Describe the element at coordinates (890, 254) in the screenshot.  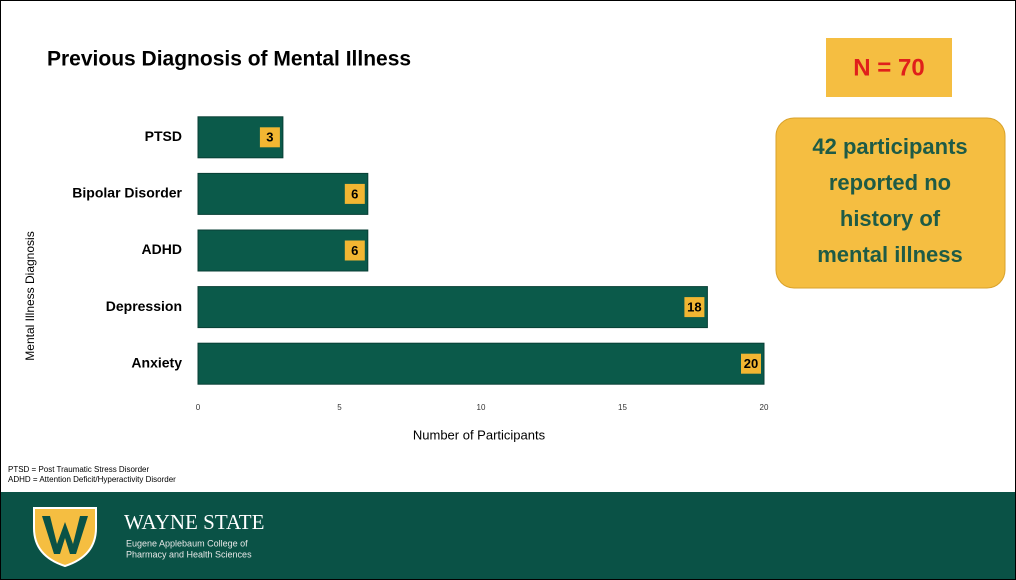
I see `callout-line: mental illness` at that location.